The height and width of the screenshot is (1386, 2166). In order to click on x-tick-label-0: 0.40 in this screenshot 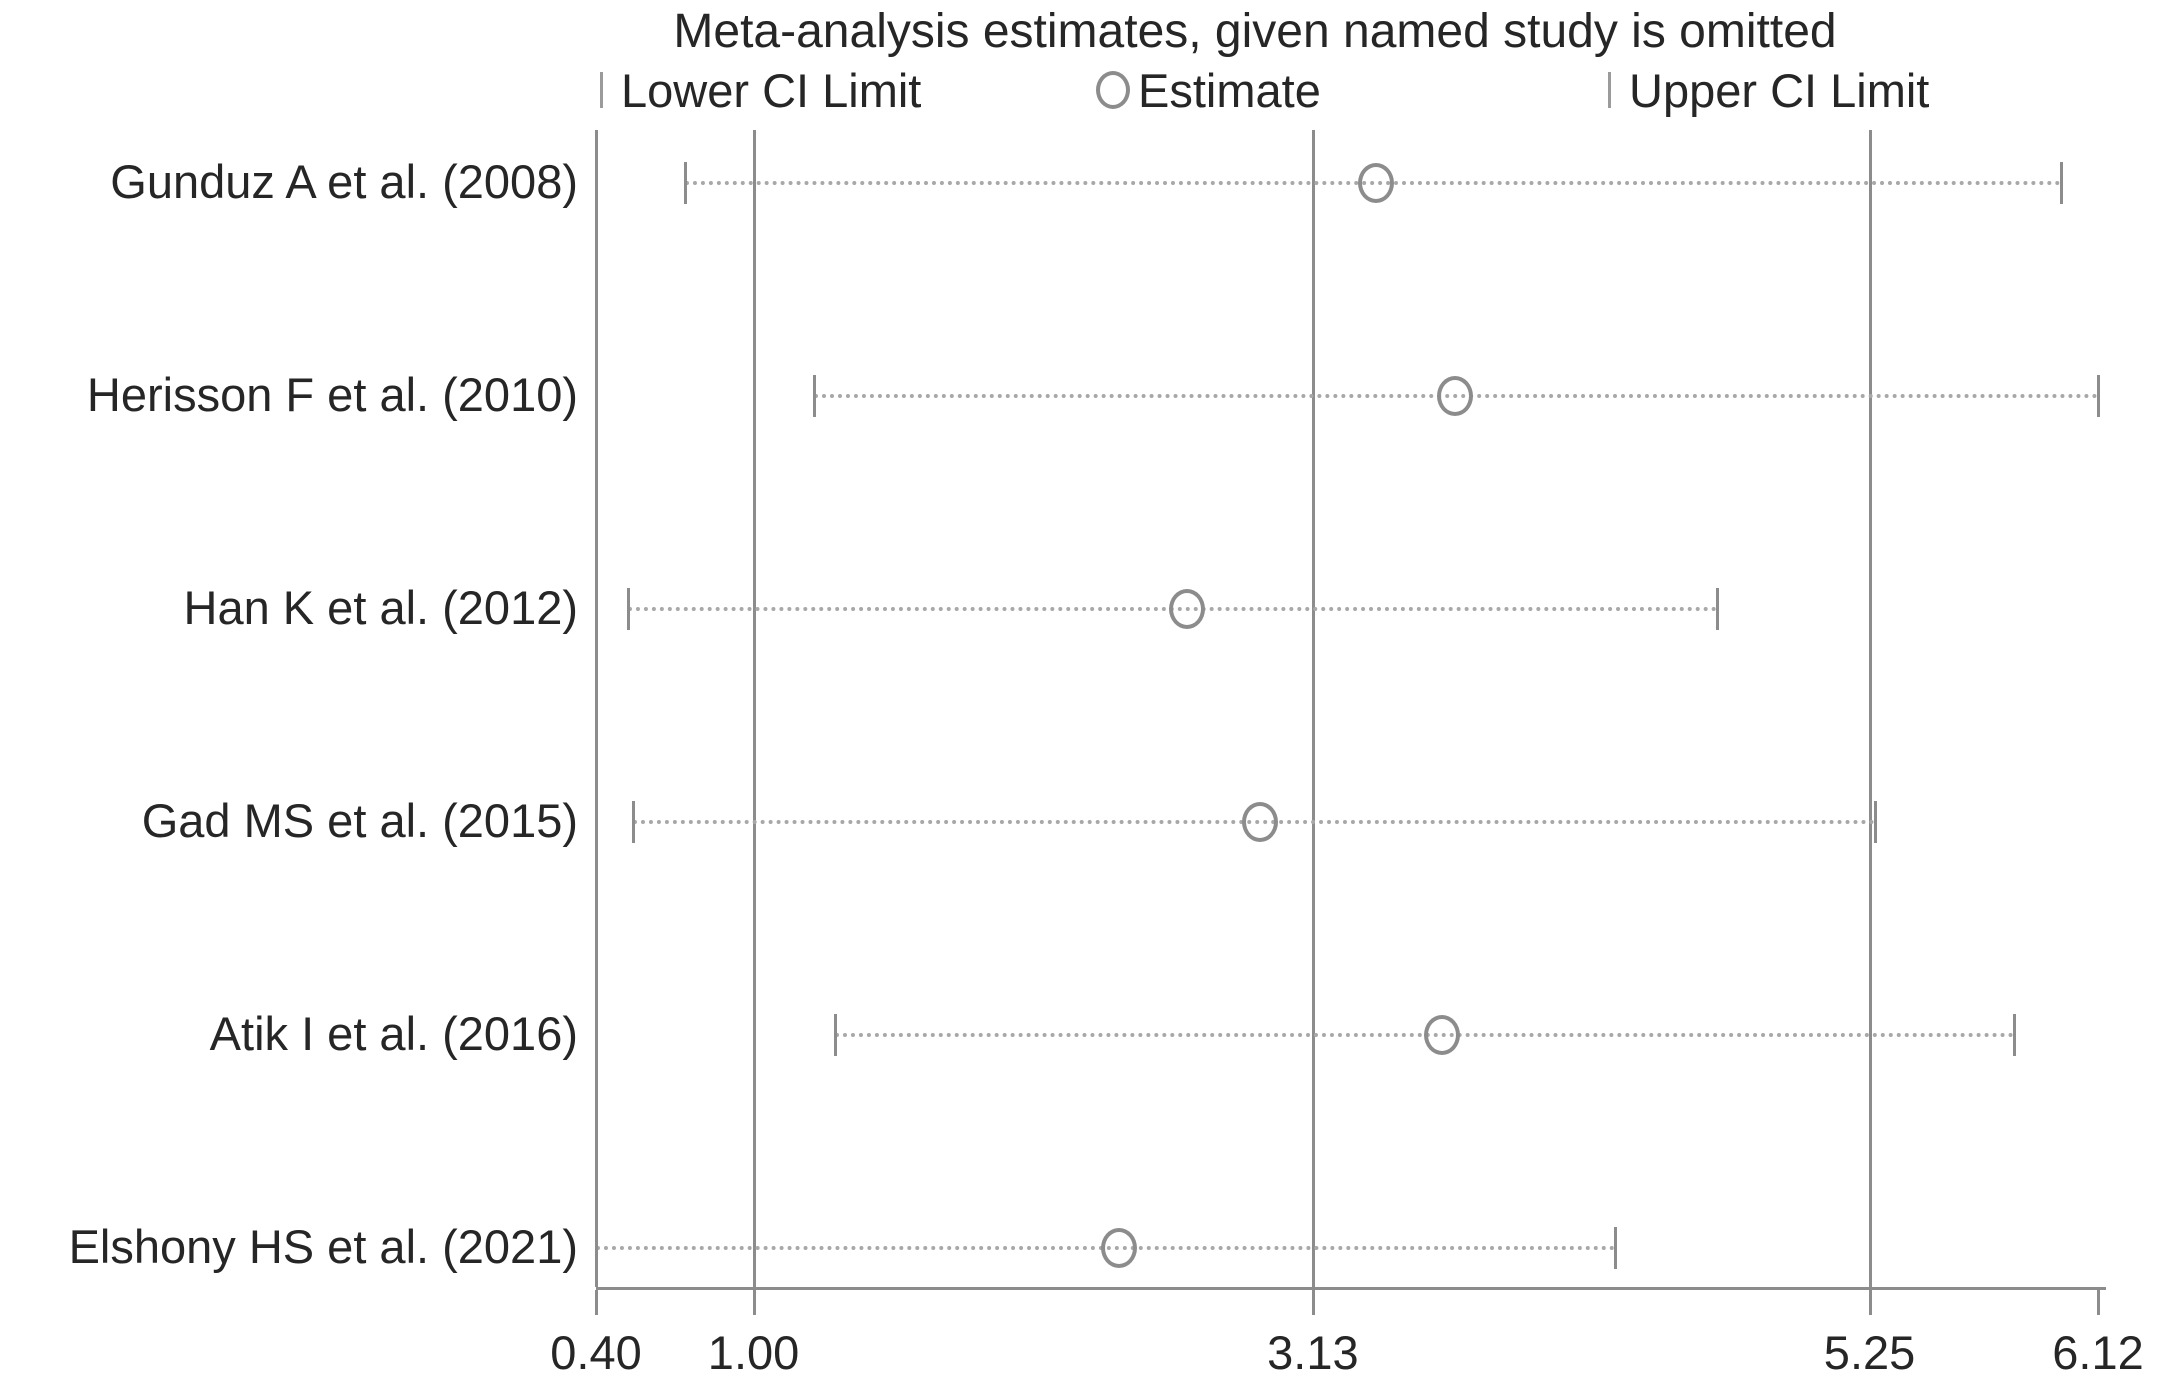, I will do `click(596, 1352)`.